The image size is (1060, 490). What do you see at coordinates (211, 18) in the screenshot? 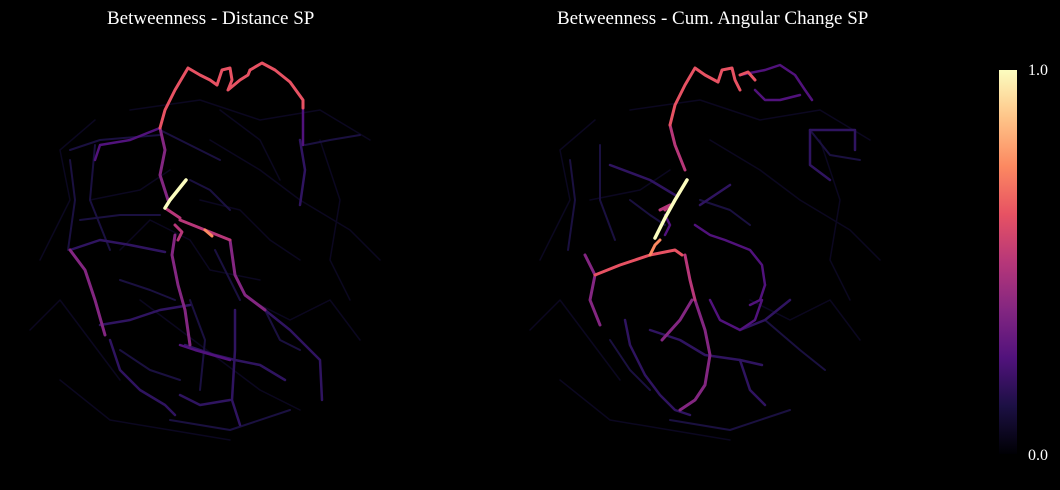
I see `map-title-distance: Betweenness - Distance SP` at bounding box center [211, 18].